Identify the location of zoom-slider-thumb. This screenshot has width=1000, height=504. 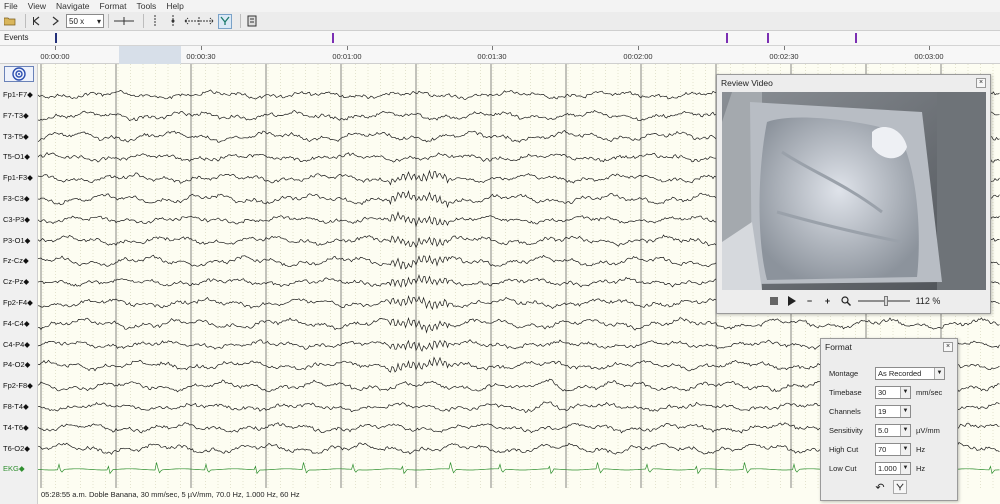
(885, 301).